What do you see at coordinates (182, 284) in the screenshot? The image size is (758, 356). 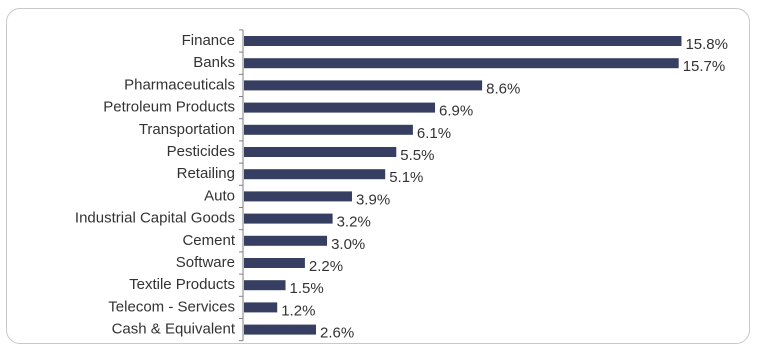 I see `category-label: Textile Products` at bounding box center [182, 284].